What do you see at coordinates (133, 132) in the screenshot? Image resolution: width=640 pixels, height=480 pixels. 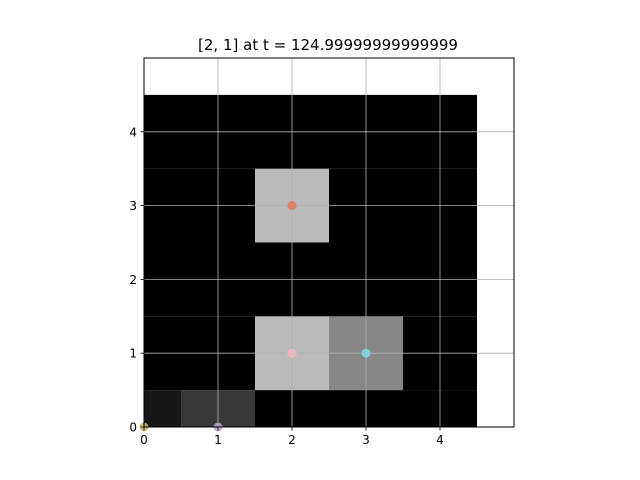 I see `y-tick-label: 4` at bounding box center [133, 132].